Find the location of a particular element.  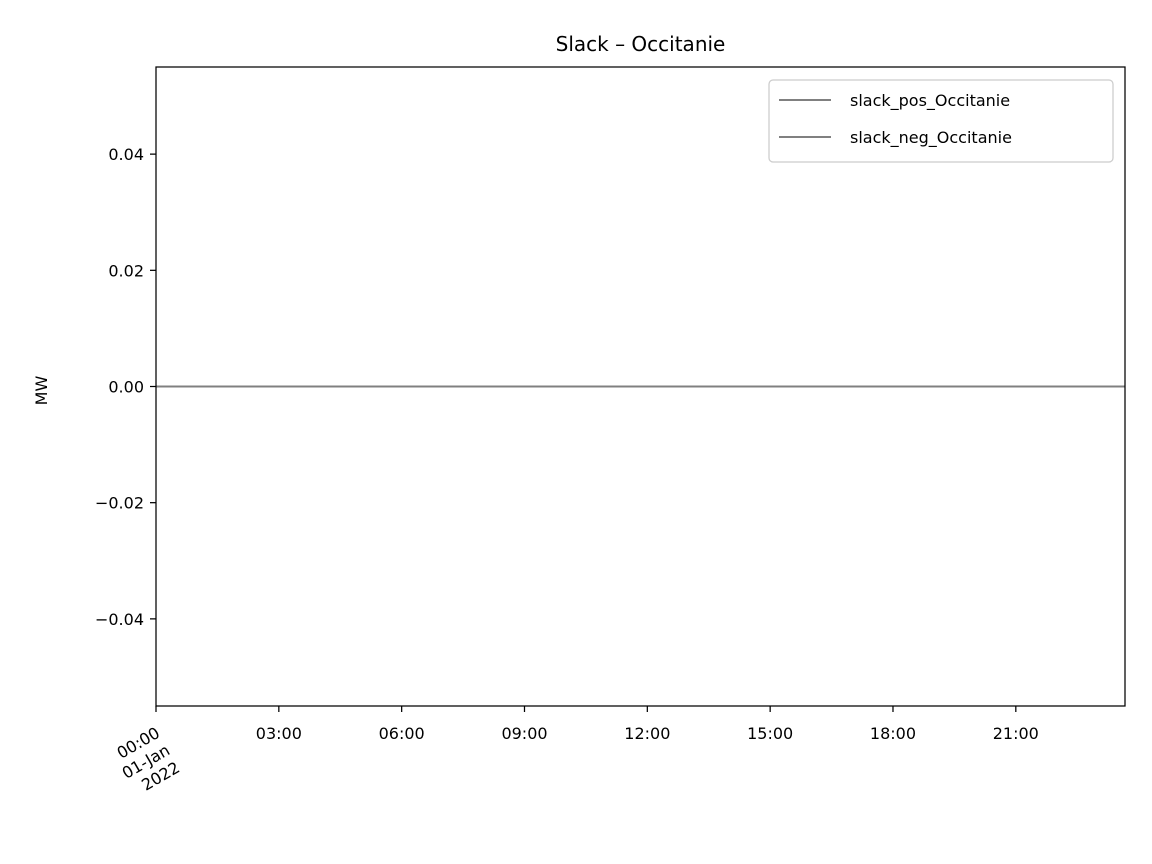

x-tick-label: 18:00 is located at coordinates (893, 733).